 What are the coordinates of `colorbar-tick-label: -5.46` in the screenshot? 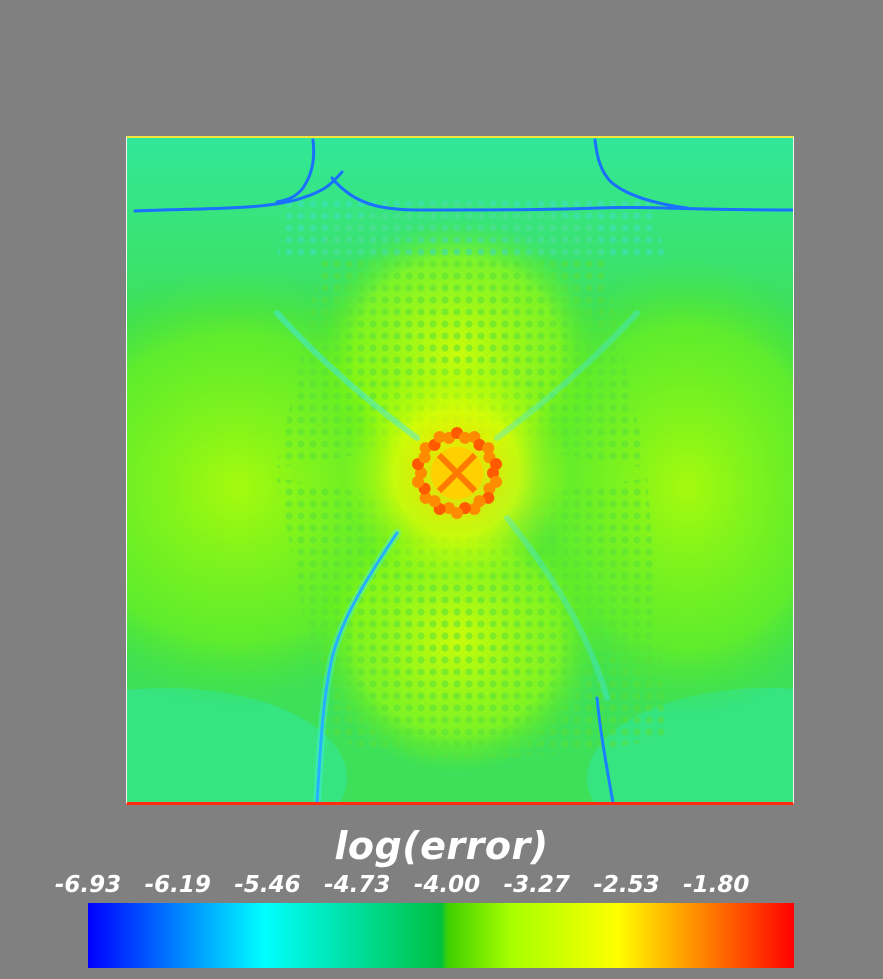 It's located at (267, 885).